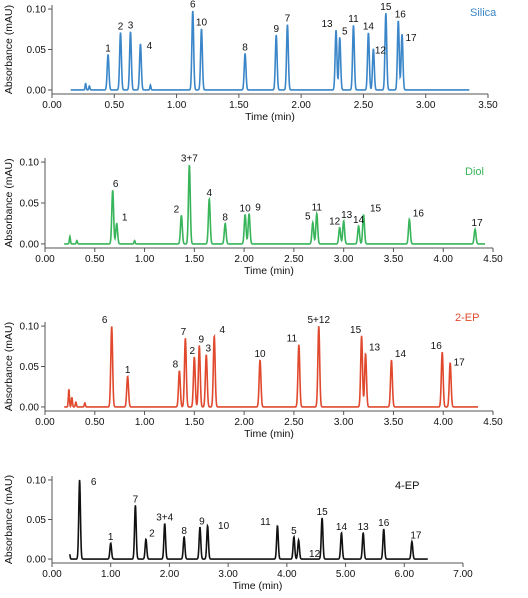 The height and width of the screenshot is (598, 528). Describe the element at coordinates (407, 486) in the screenshot. I see `stationary-phase-name: 4-EP` at that location.